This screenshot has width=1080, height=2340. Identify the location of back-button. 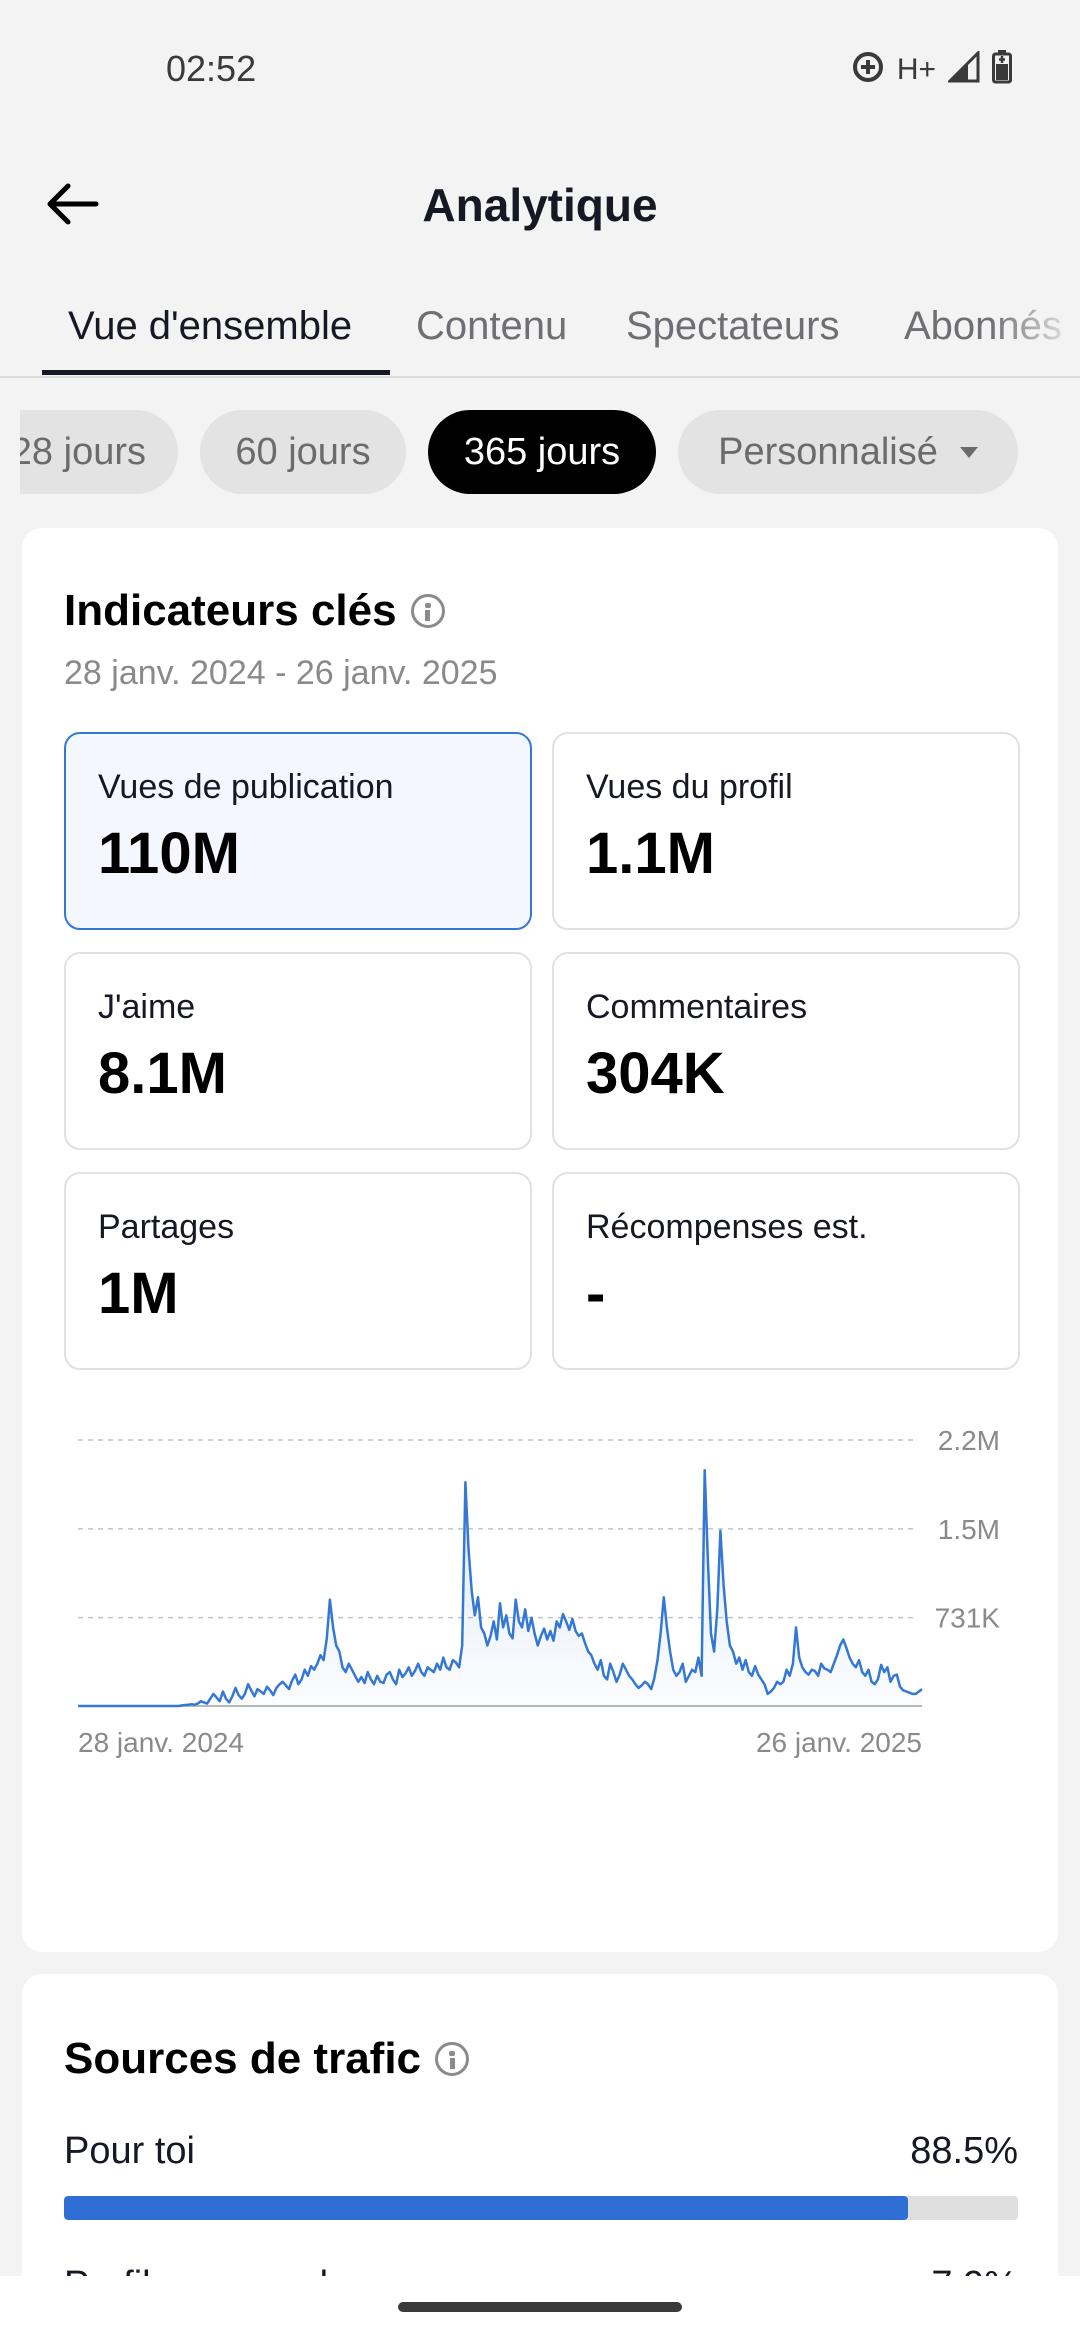
(72, 204).